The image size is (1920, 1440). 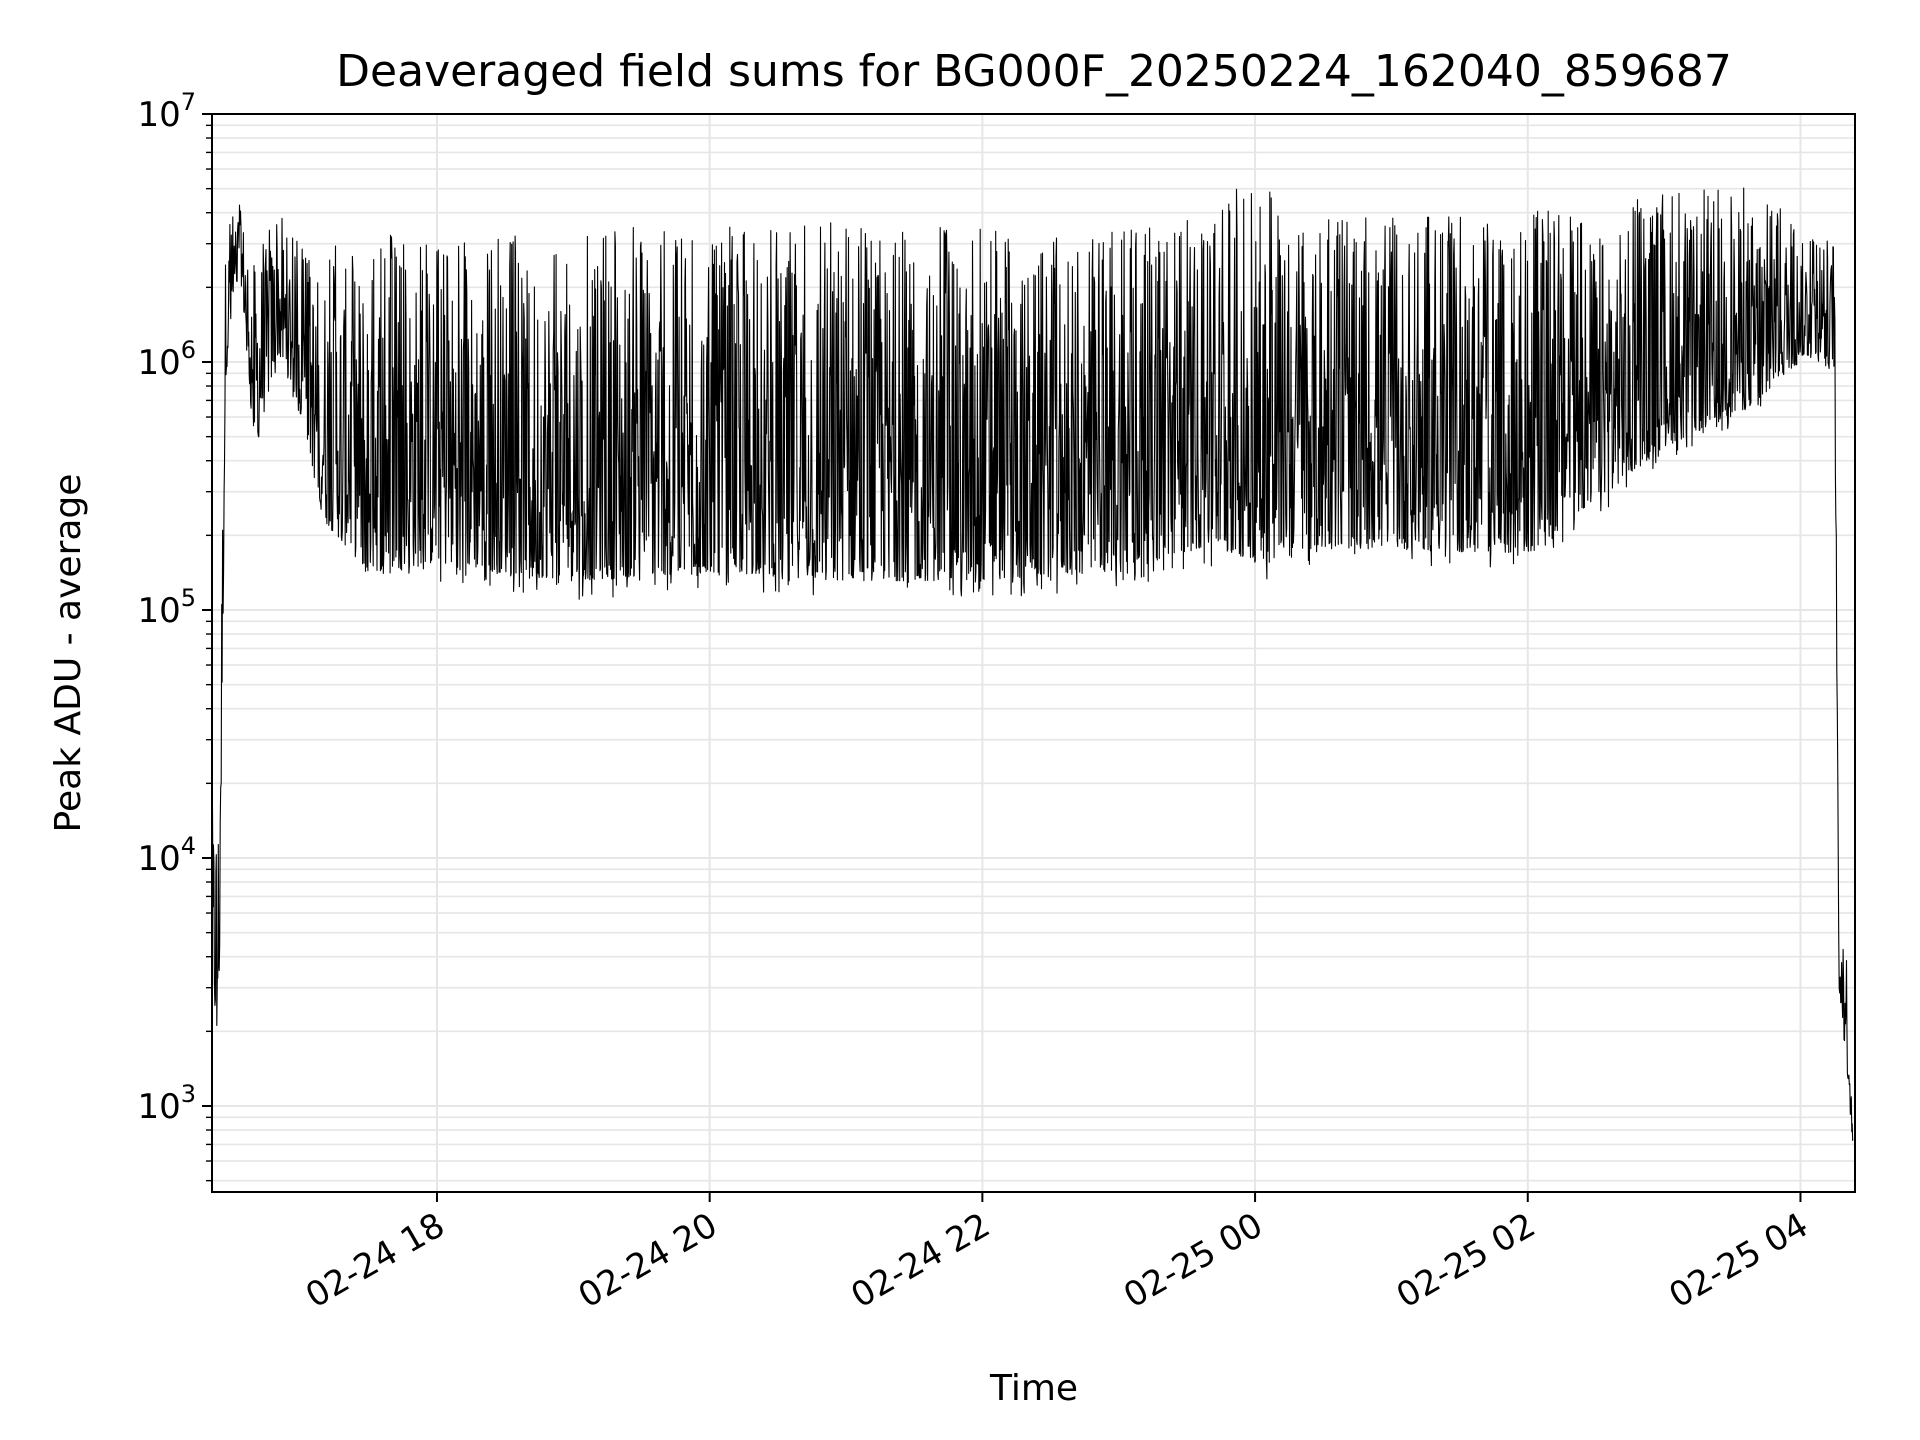 I want to click on y-tick-label: 10⁴, so click(x=166, y=855).